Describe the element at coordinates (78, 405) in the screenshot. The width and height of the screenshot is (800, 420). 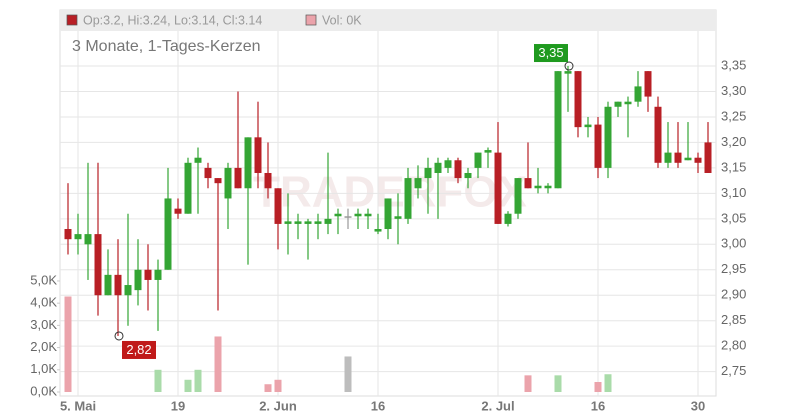
I see `x-tick-label: 5. Mai` at that location.